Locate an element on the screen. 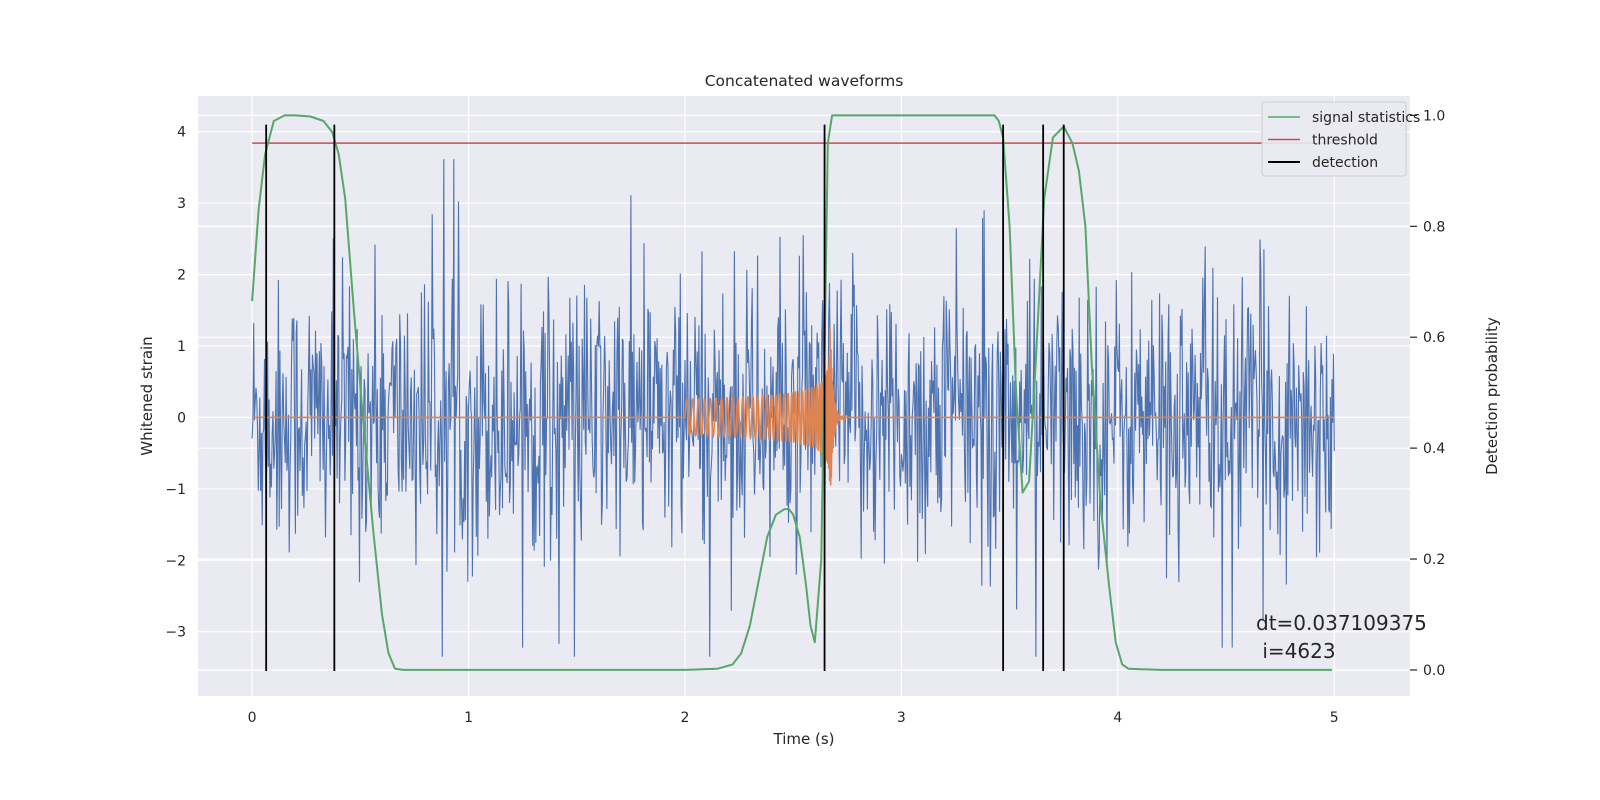 This screenshot has width=1600, height=800. y2-tick-label: 0.6 is located at coordinates (1434, 338).